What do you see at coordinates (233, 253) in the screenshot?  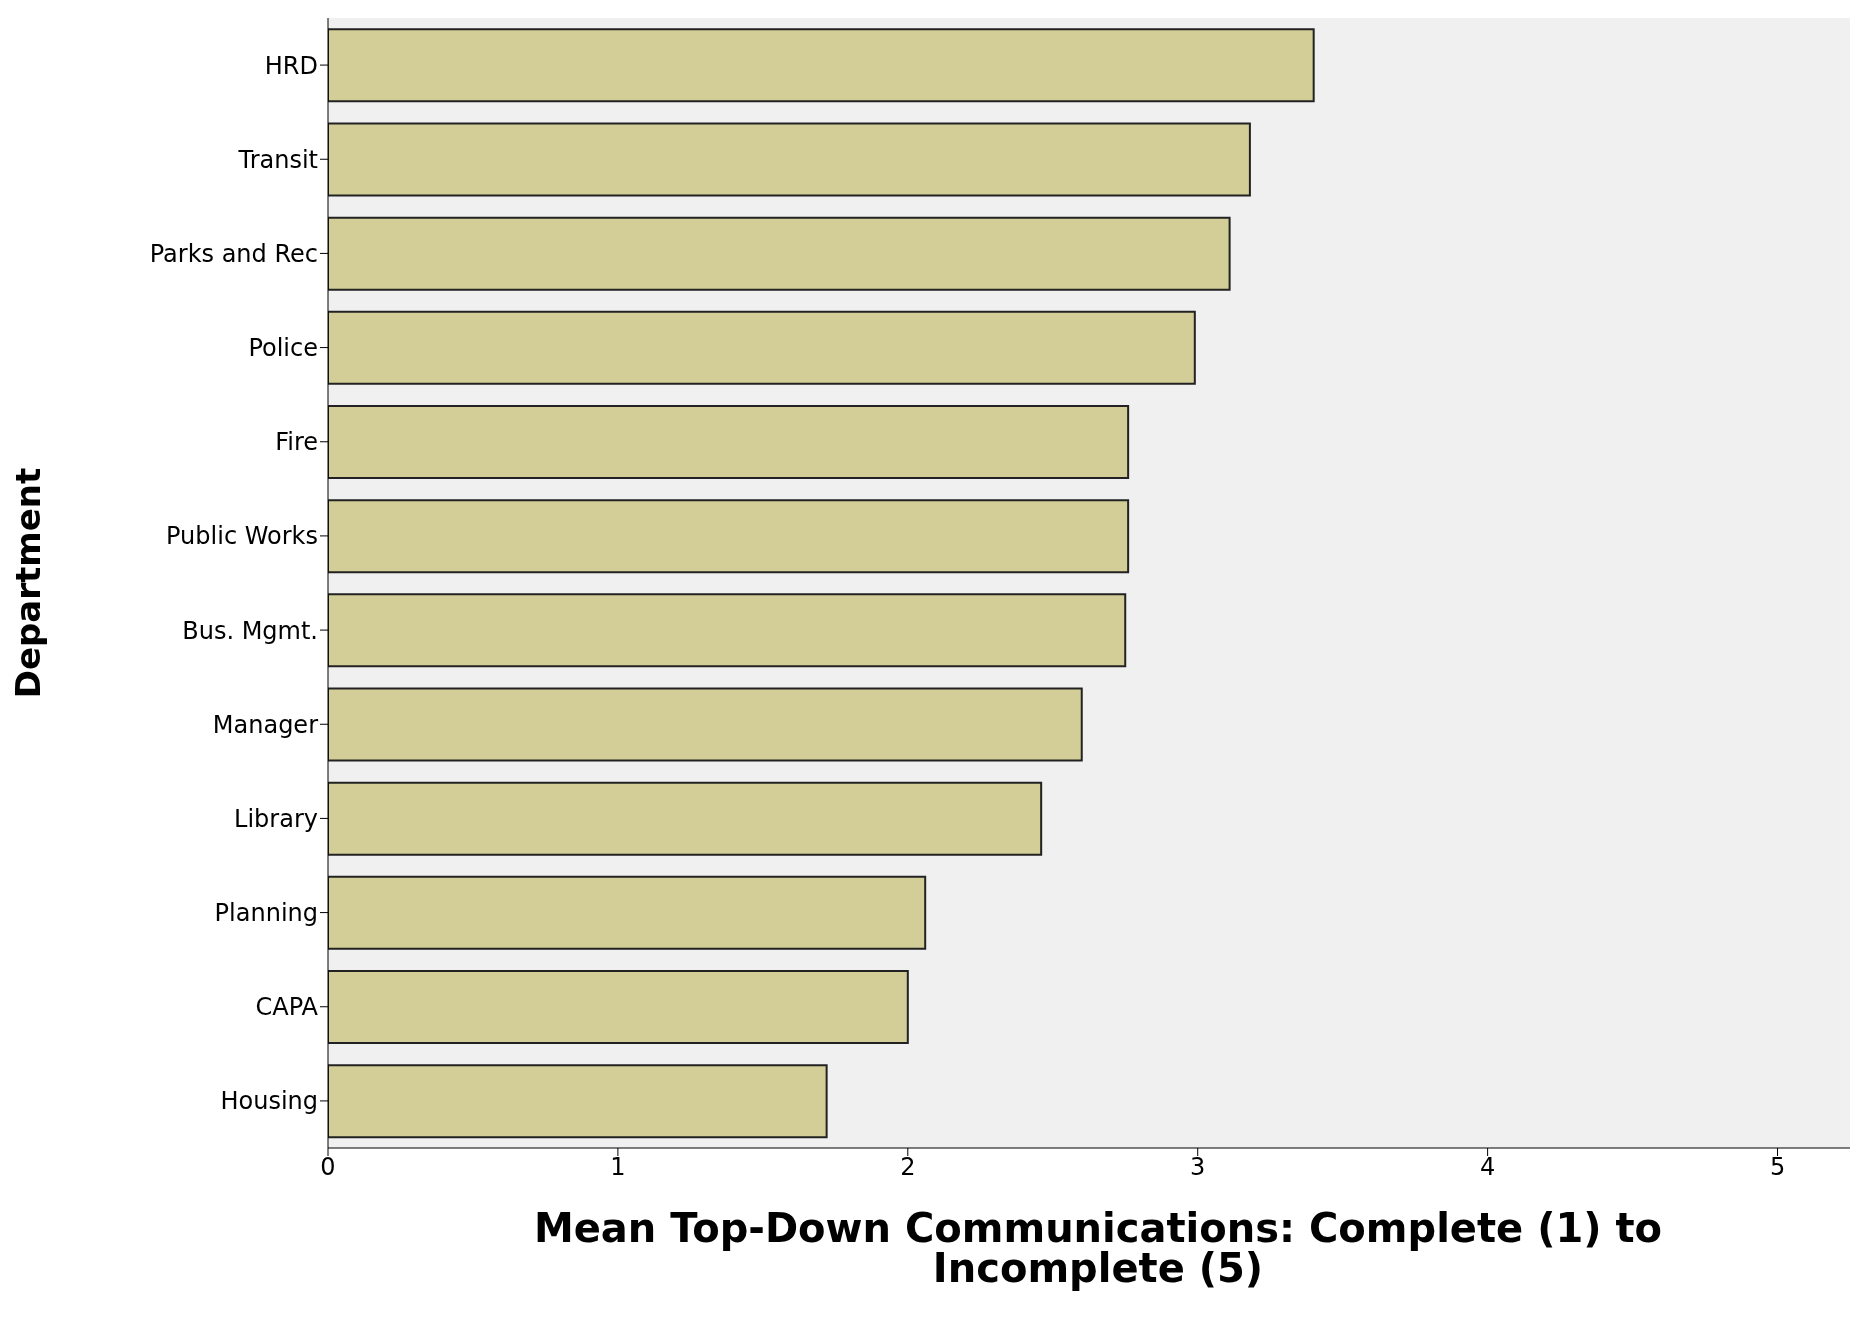 I see `y-tick-label: Parks and Rec` at bounding box center [233, 253].